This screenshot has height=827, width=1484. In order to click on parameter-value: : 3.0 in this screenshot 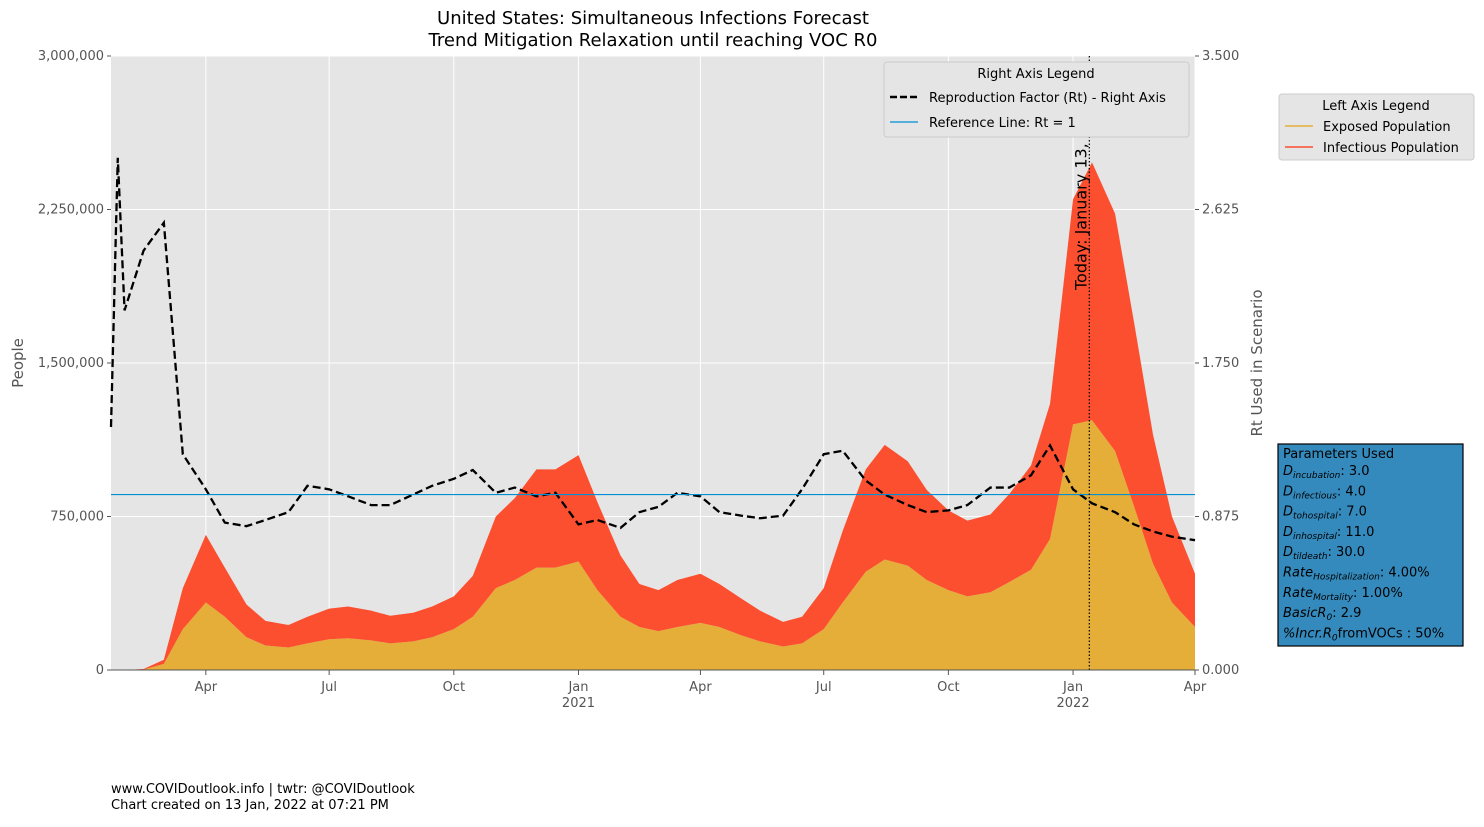, I will do `click(1354, 471)`.